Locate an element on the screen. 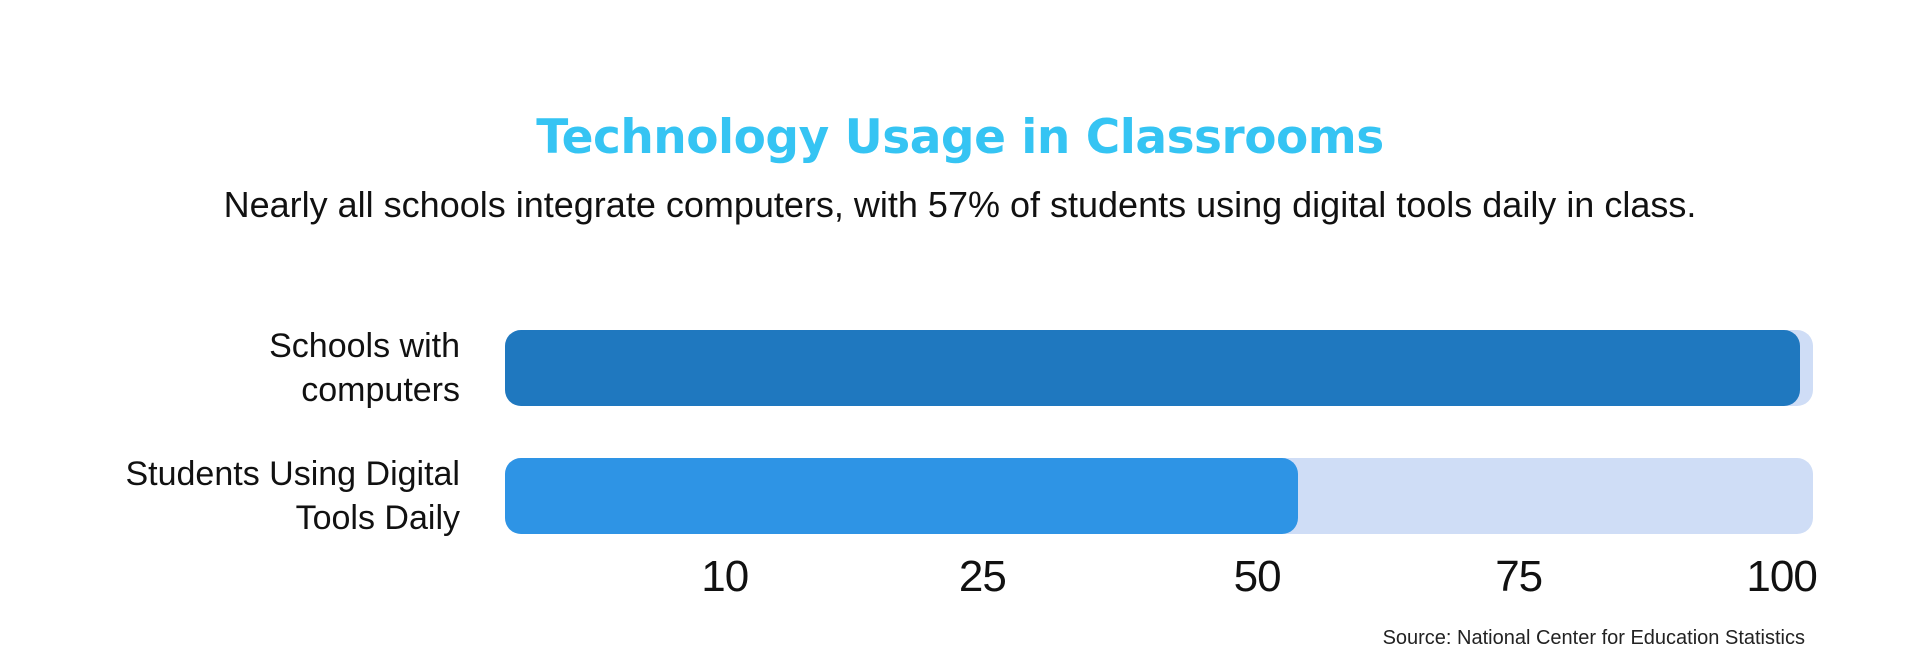 This screenshot has width=1920, height=664. bar-track-schools is located at coordinates (1159, 368).